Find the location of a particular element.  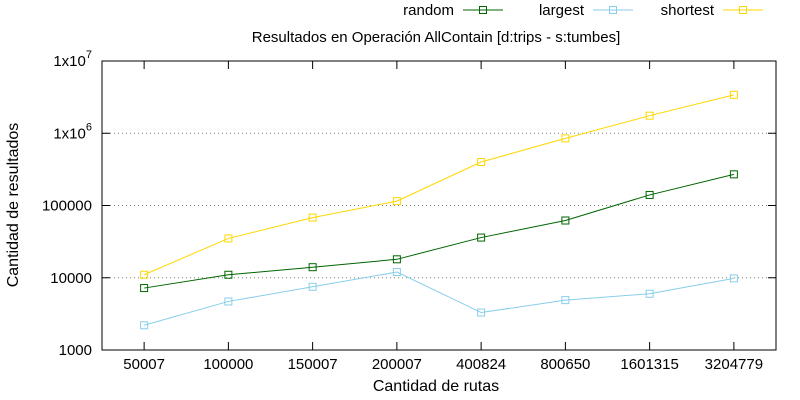

legend-item-largest: largest is located at coordinates (586, 10).